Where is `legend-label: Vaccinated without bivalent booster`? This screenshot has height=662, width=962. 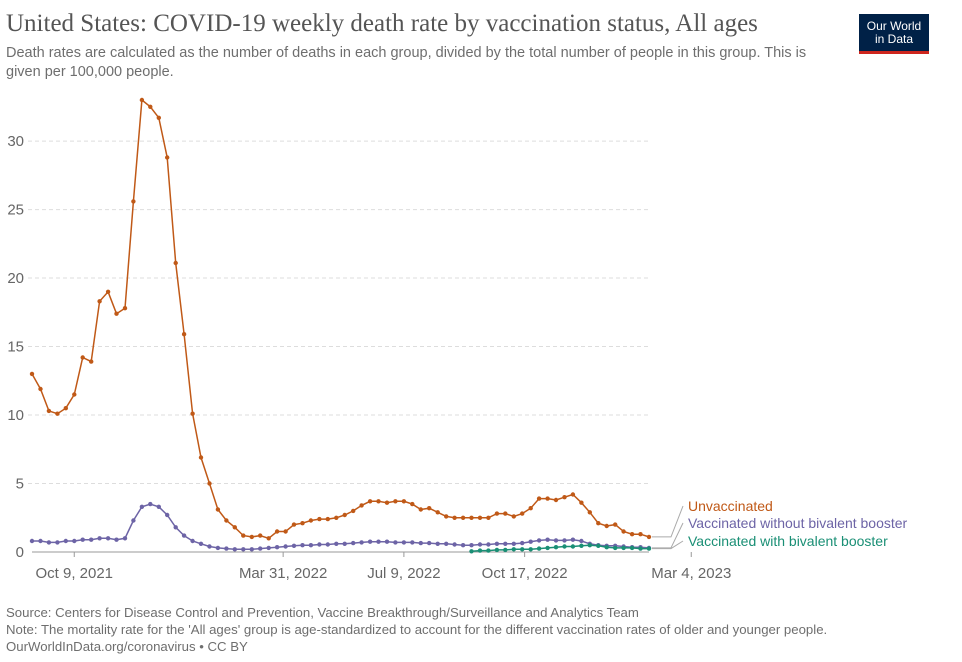
legend-label: Vaccinated without bivalent booster is located at coordinates (798, 523).